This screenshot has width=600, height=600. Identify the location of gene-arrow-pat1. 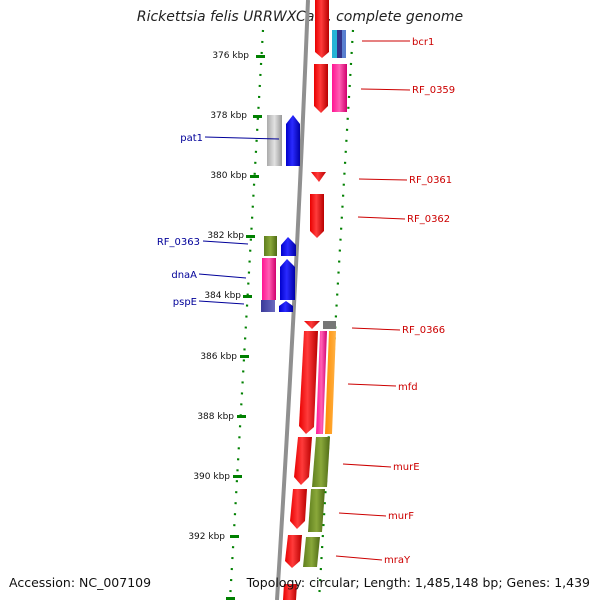
(293, 140).